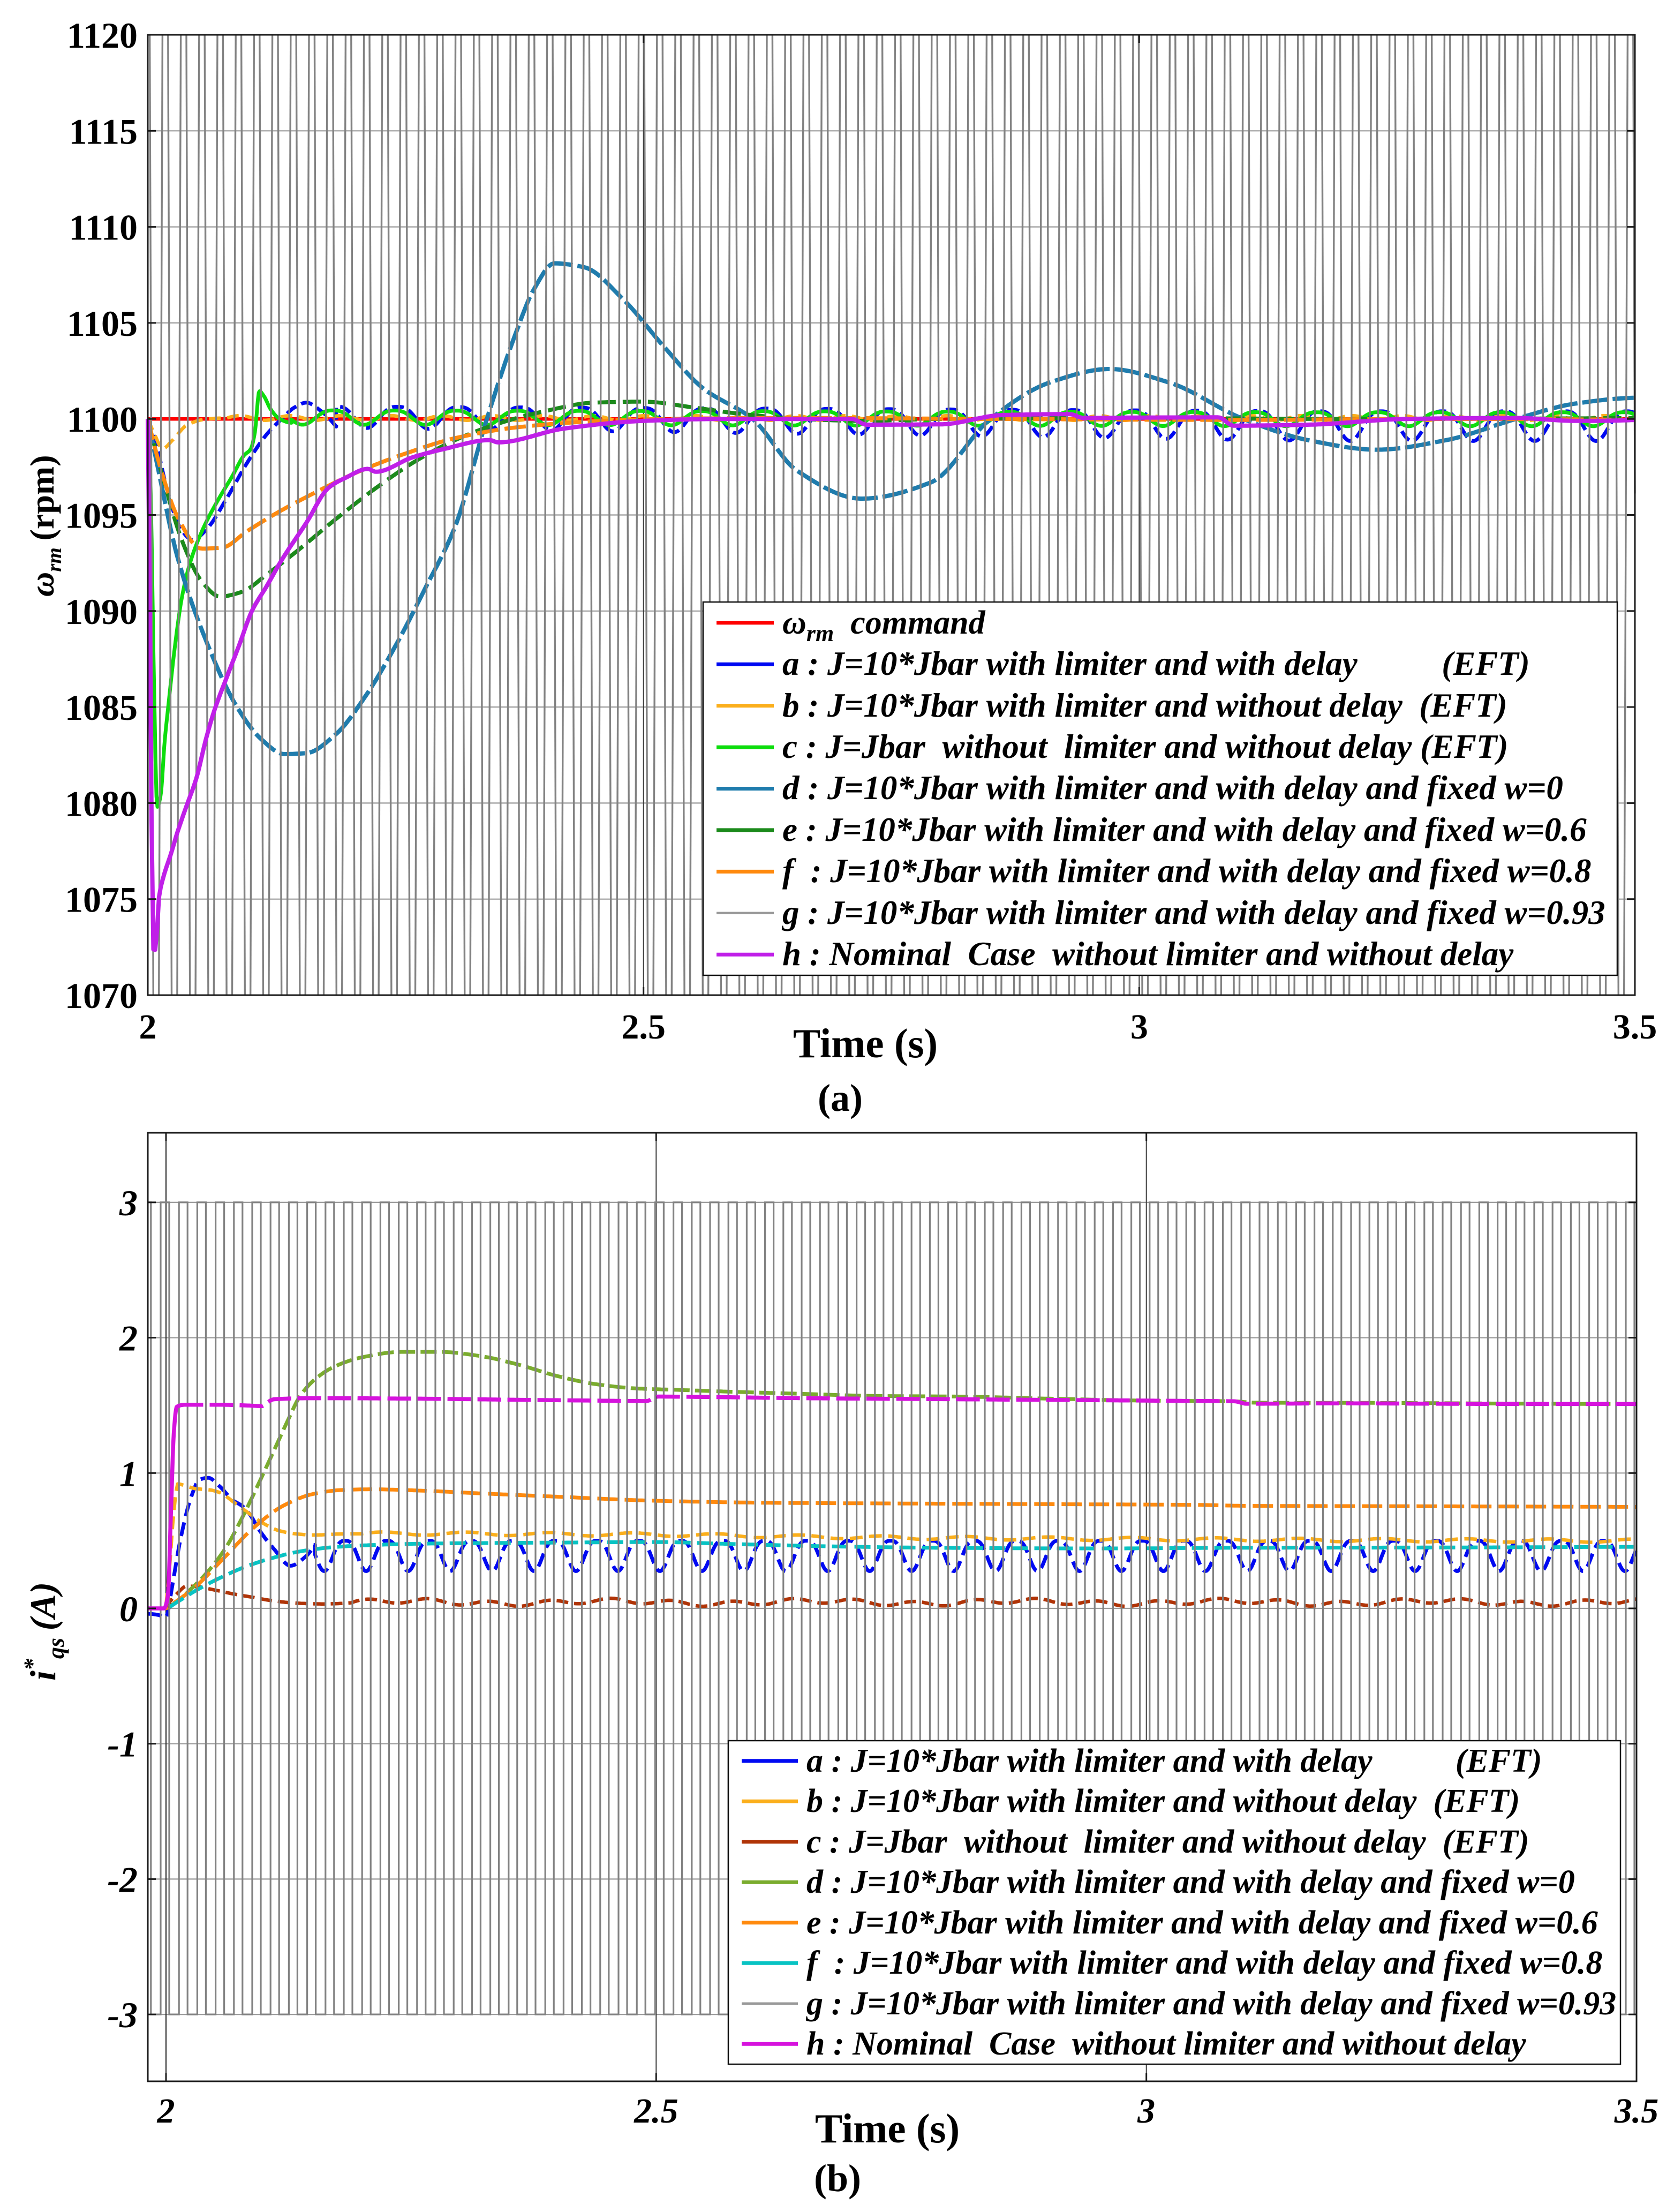 The image size is (1674, 2212). I want to click on svg-text: 1080, so click(101, 803).